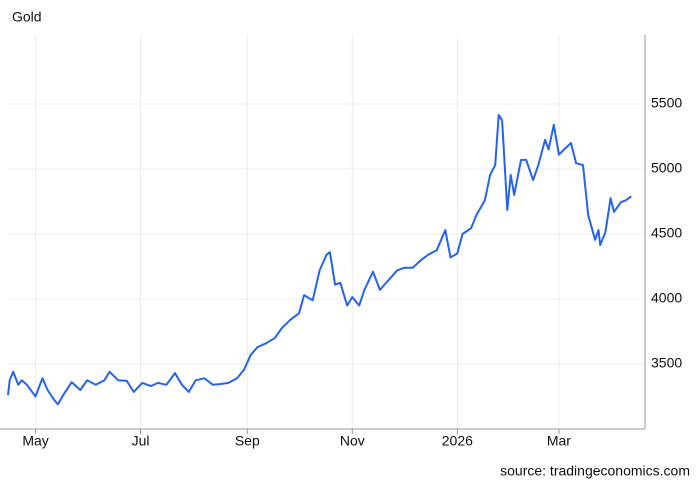 The width and height of the screenshot is (700, 485). I want to click on x-tick-label: 2026, so click(457, 441).